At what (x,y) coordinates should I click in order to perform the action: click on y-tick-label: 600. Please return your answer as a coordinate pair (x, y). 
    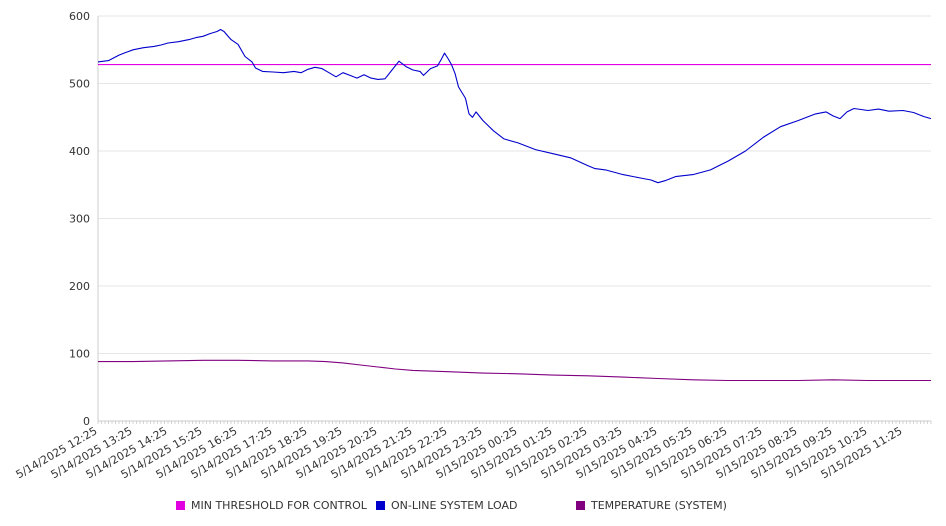
    Looking at the image, I should click on (79, 16).